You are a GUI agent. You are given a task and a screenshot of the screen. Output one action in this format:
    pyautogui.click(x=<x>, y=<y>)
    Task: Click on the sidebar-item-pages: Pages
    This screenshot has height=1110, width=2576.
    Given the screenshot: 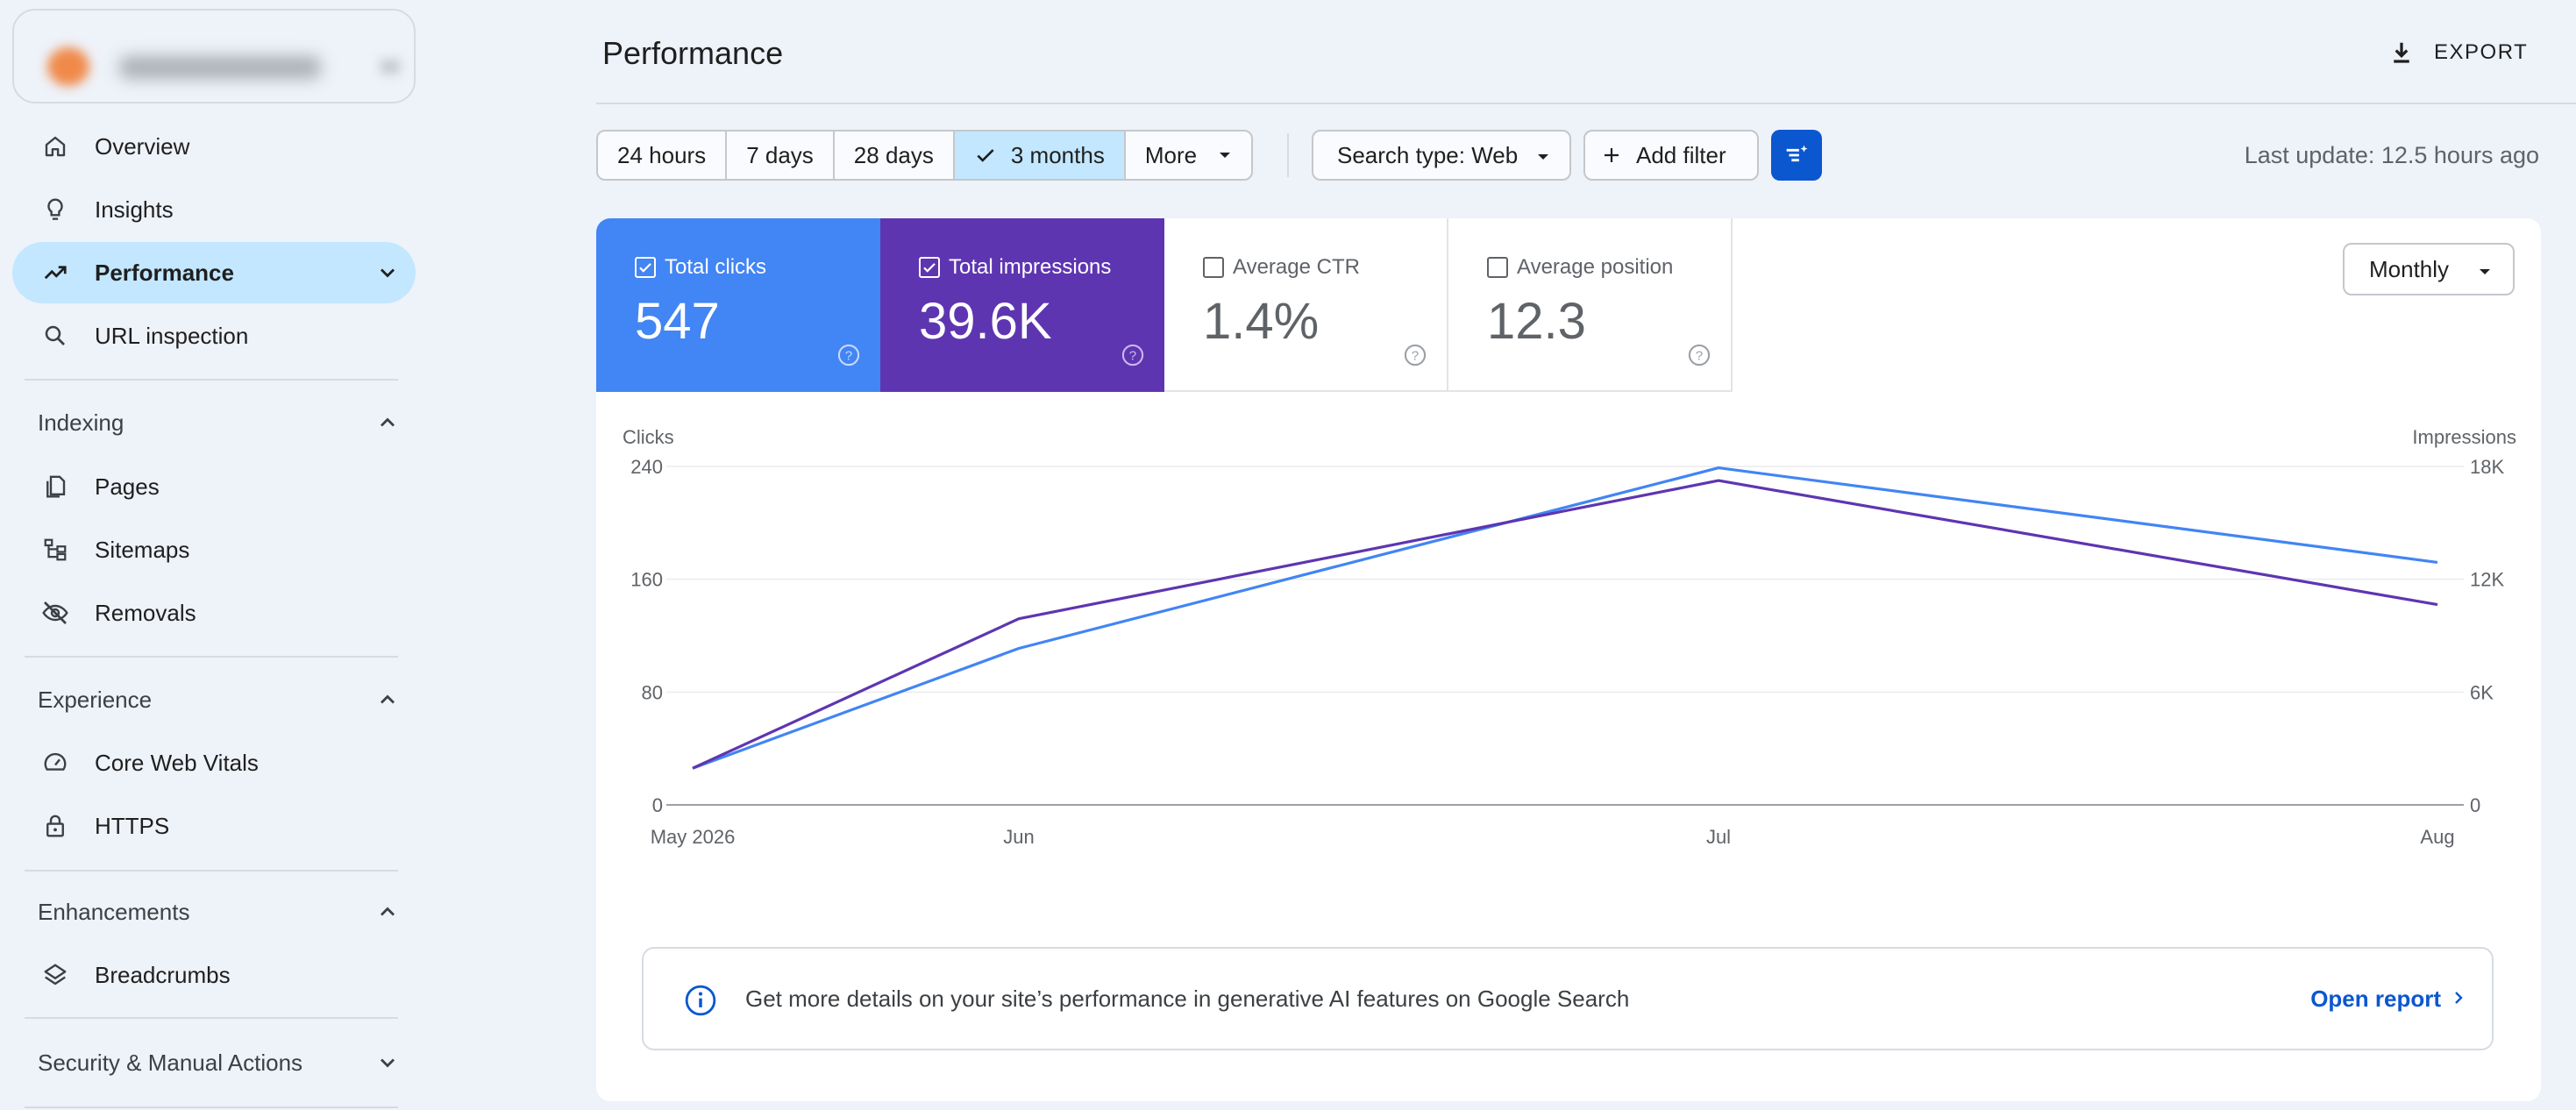 What is the action you would take?
    pyautogui.click(x=214, y=486)
    